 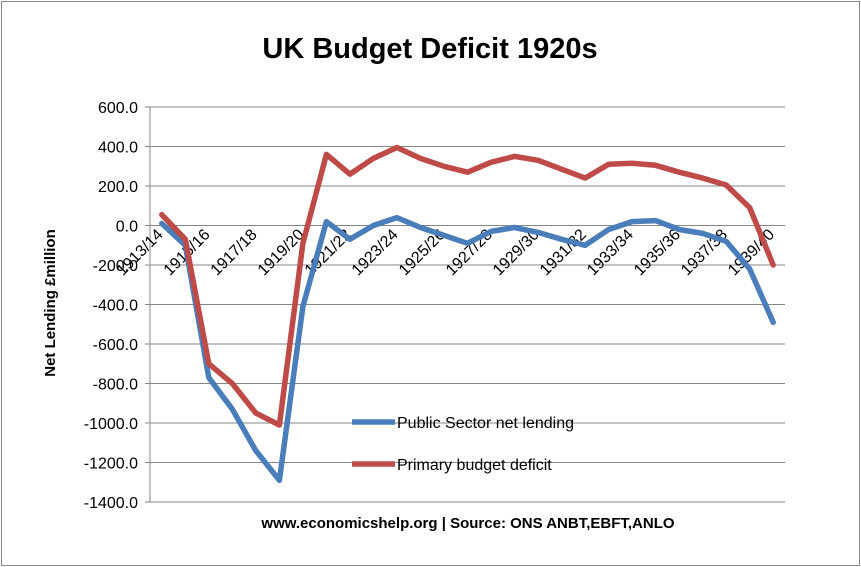 What do you see at coordinates (610, 252) in the screenshot?
I see `x-tick-label: 1933/34` at bounding box center [610, 252].